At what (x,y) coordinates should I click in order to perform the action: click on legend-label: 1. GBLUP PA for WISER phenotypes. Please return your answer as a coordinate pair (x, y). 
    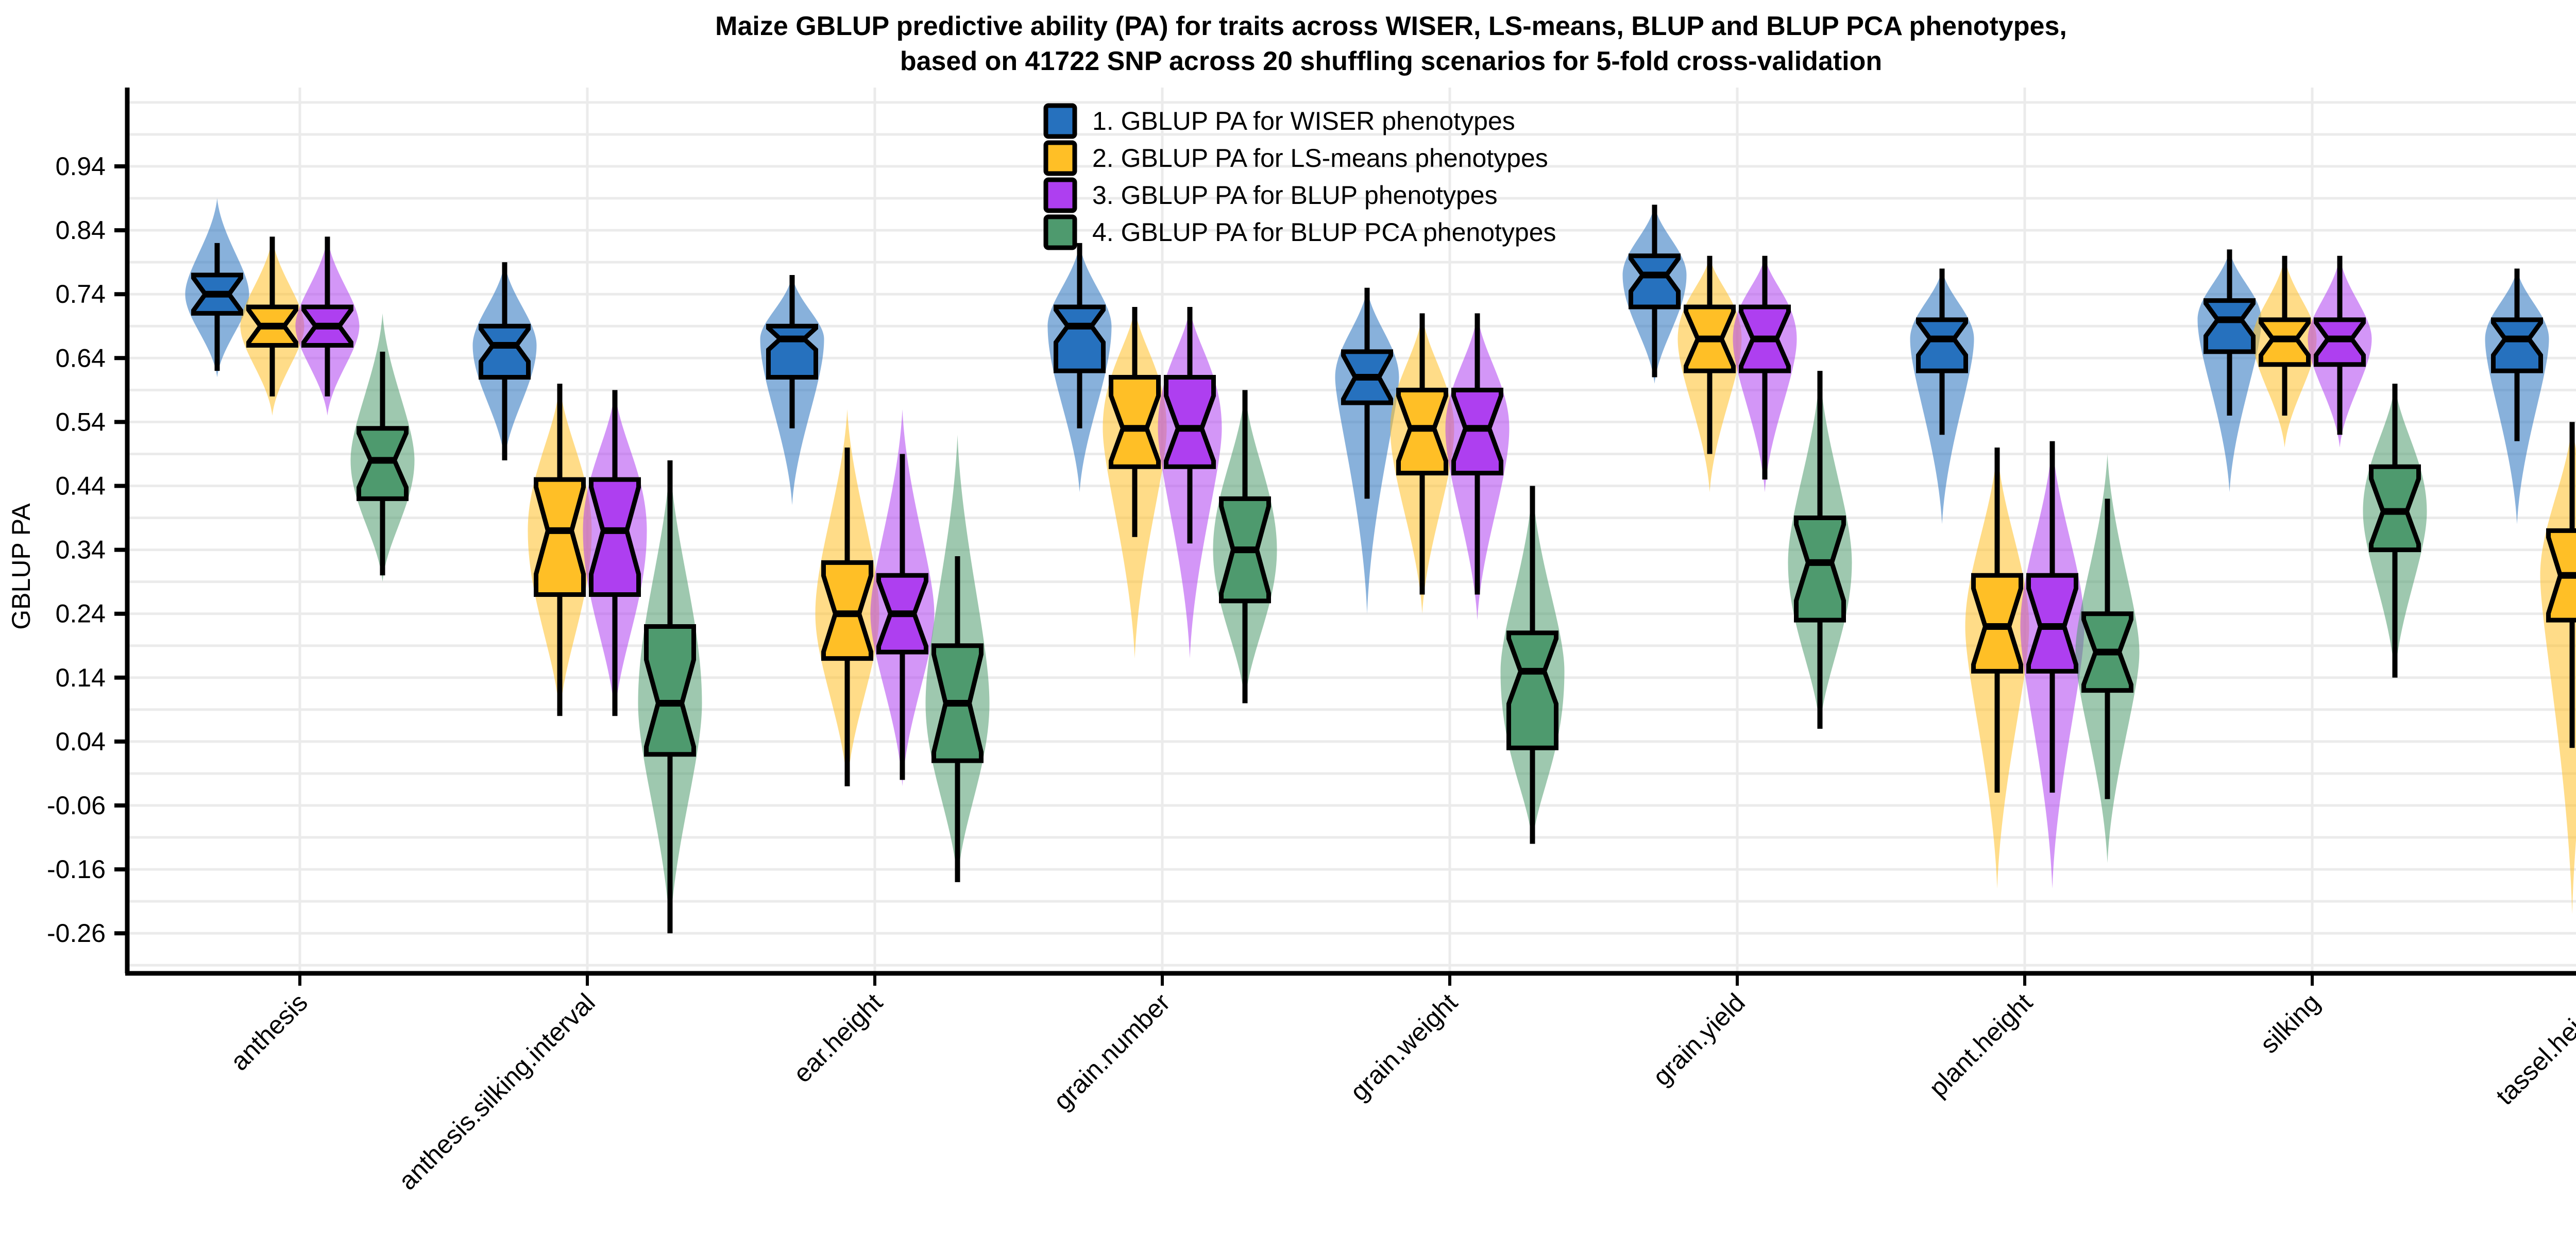
    Looking at the image, I should click on (1303, 121).